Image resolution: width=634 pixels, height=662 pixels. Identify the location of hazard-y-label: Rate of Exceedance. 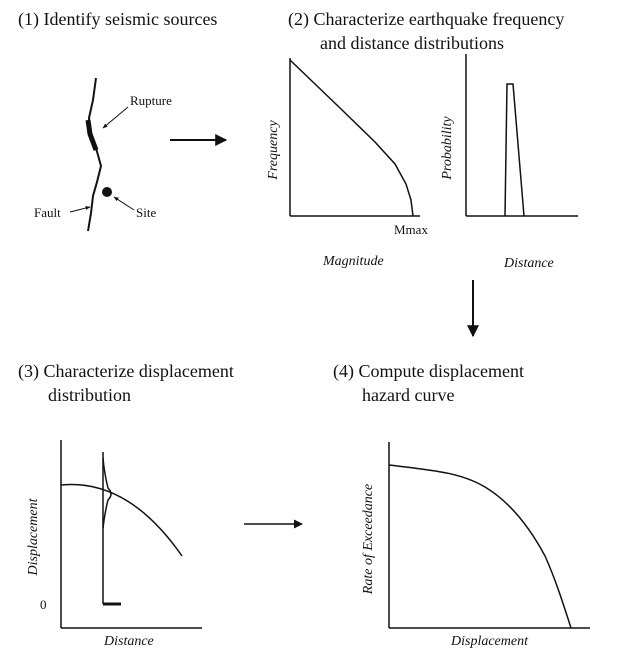
(368, 539).